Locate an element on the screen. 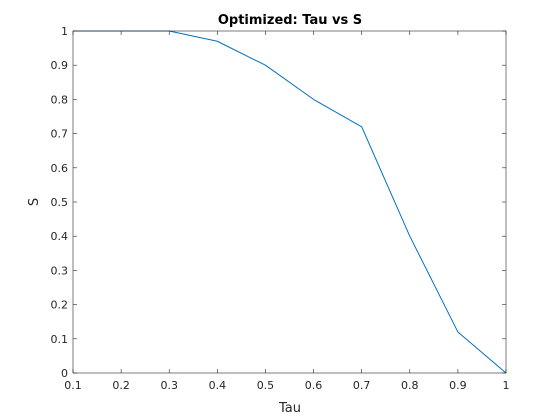  y-tick-label: 1 is located at coordinates (64, 31).